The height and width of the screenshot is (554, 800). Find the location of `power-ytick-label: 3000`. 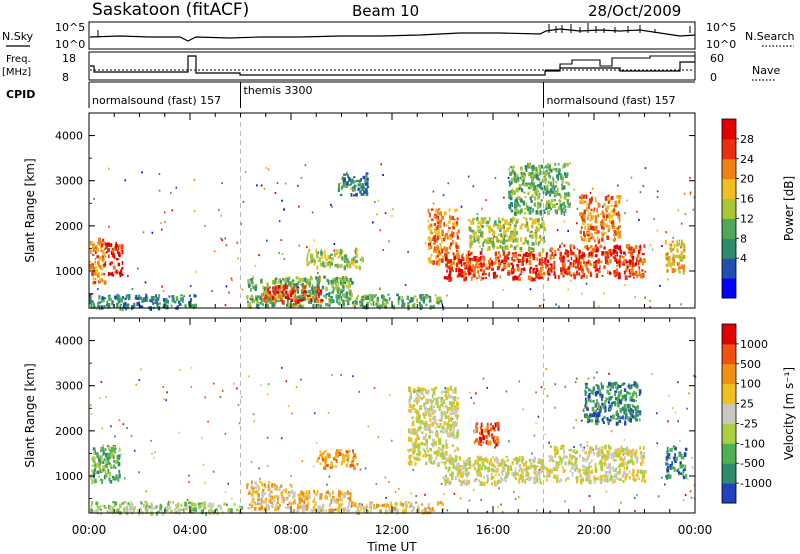

power-ytick-label: 3000 is located at coordinates (69, 181).